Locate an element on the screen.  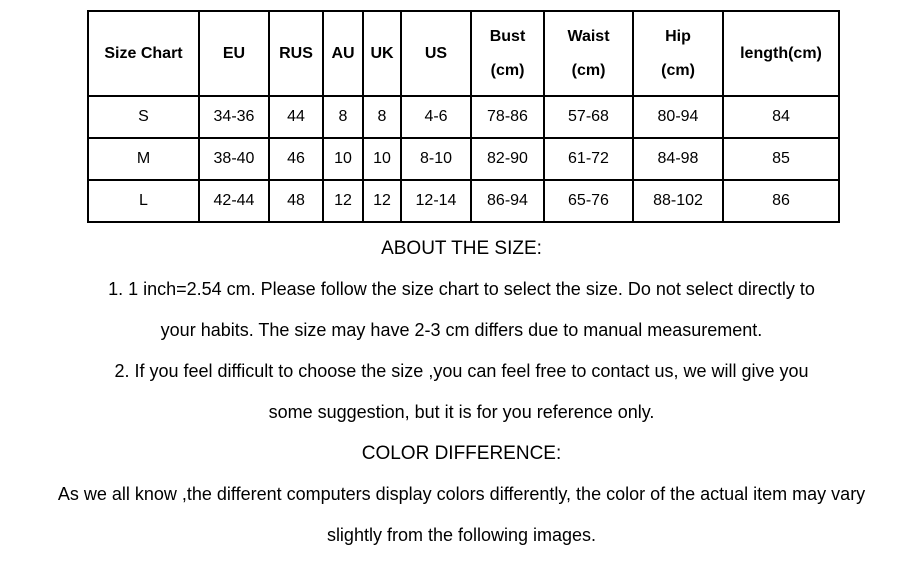
cell-size: L is located at coordinates (143, 201).